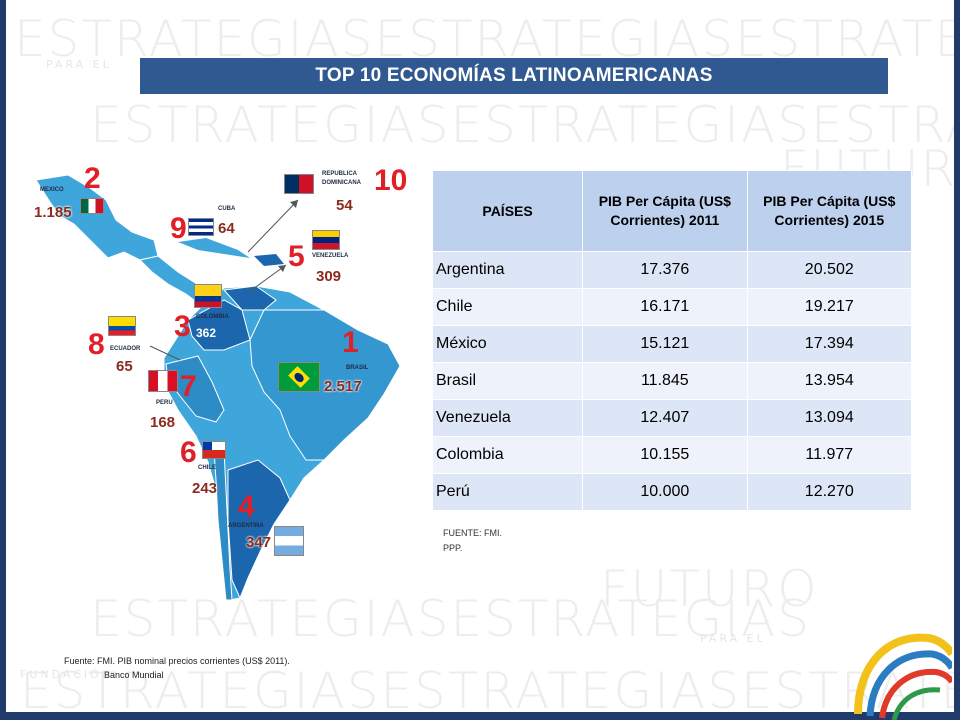 The height and width of the screenshot is (720, 960). I want to click on cell-2015: 11.977, so click(829, 455).